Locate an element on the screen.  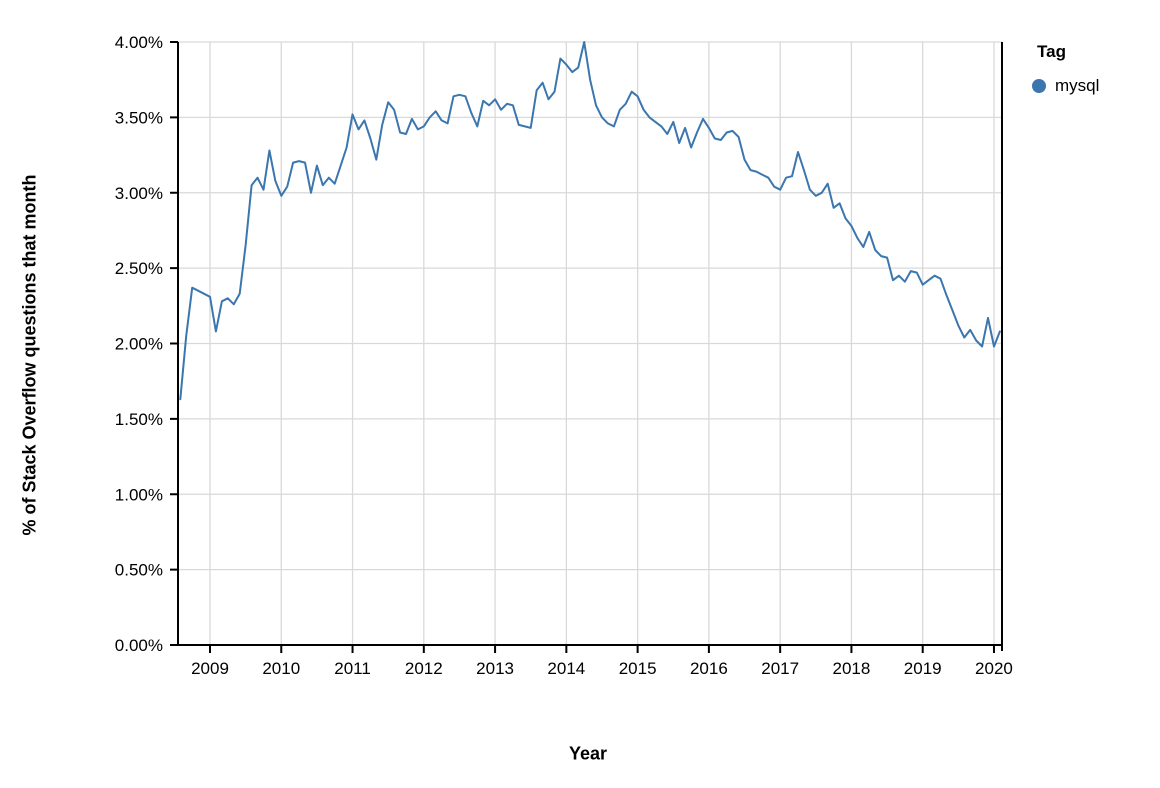
y-axis-tick-label: 0.50% is located at coordinates (139, 570).